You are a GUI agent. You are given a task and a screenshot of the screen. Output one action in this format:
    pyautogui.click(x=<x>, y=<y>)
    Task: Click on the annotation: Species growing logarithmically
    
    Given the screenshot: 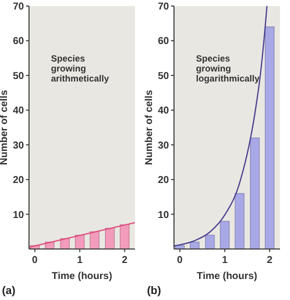 What is the action you would take?
    pyautogui.click(x=228, y=69)
    